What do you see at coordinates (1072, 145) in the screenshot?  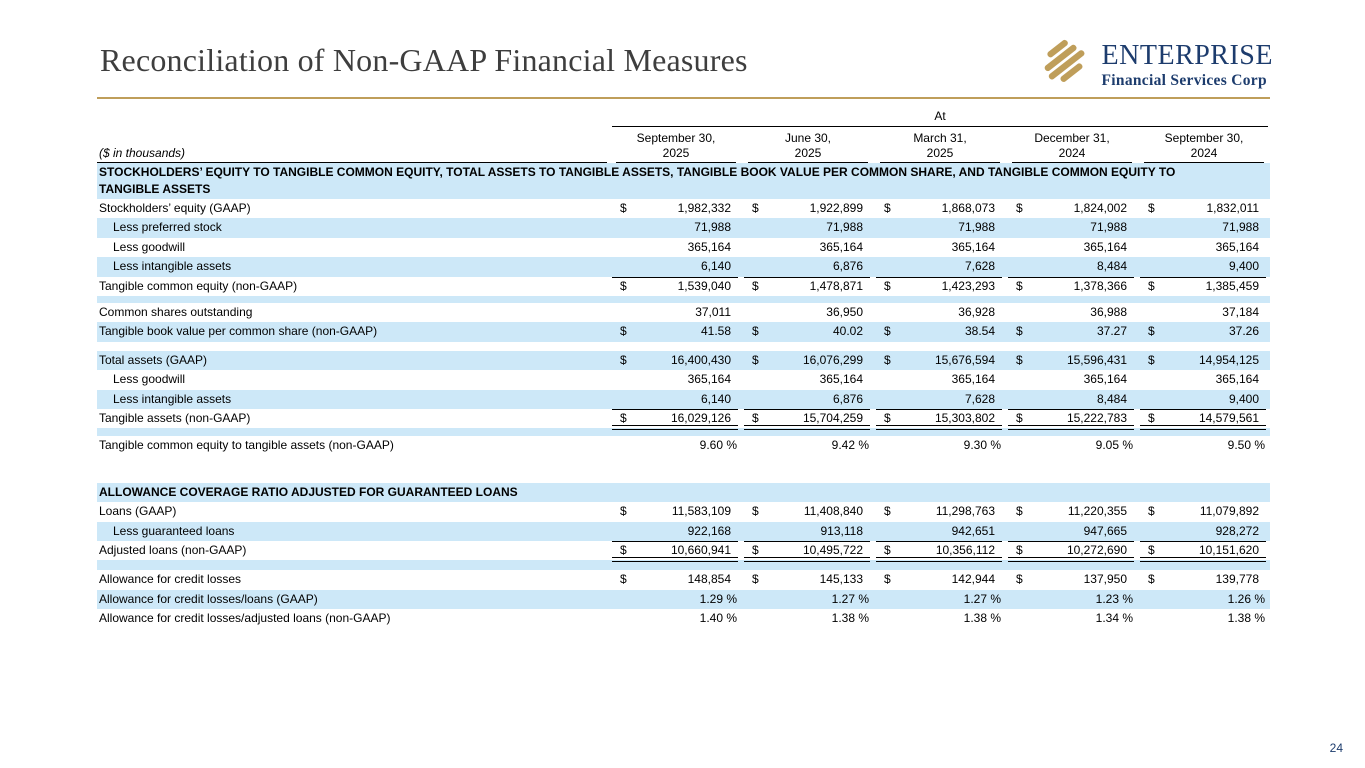 I see `column-header-date: December 31, 2024` at bounding box center [1072, 145].